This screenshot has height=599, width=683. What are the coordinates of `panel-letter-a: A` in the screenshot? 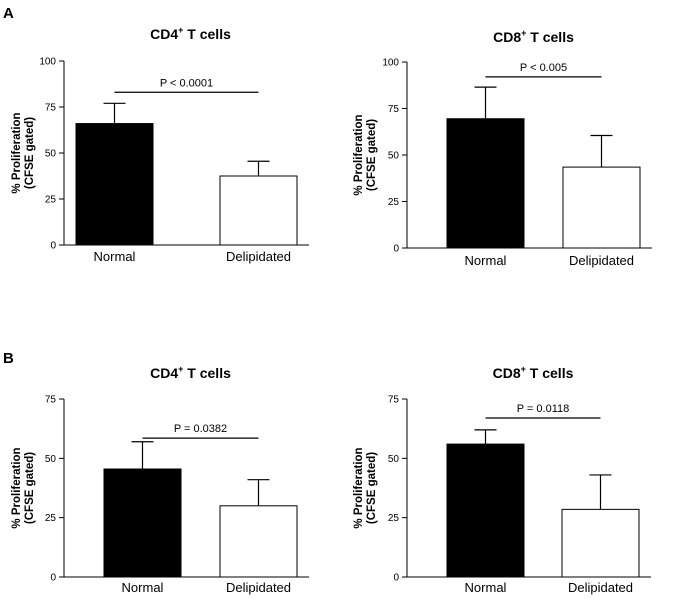 It's located at (8, 13).